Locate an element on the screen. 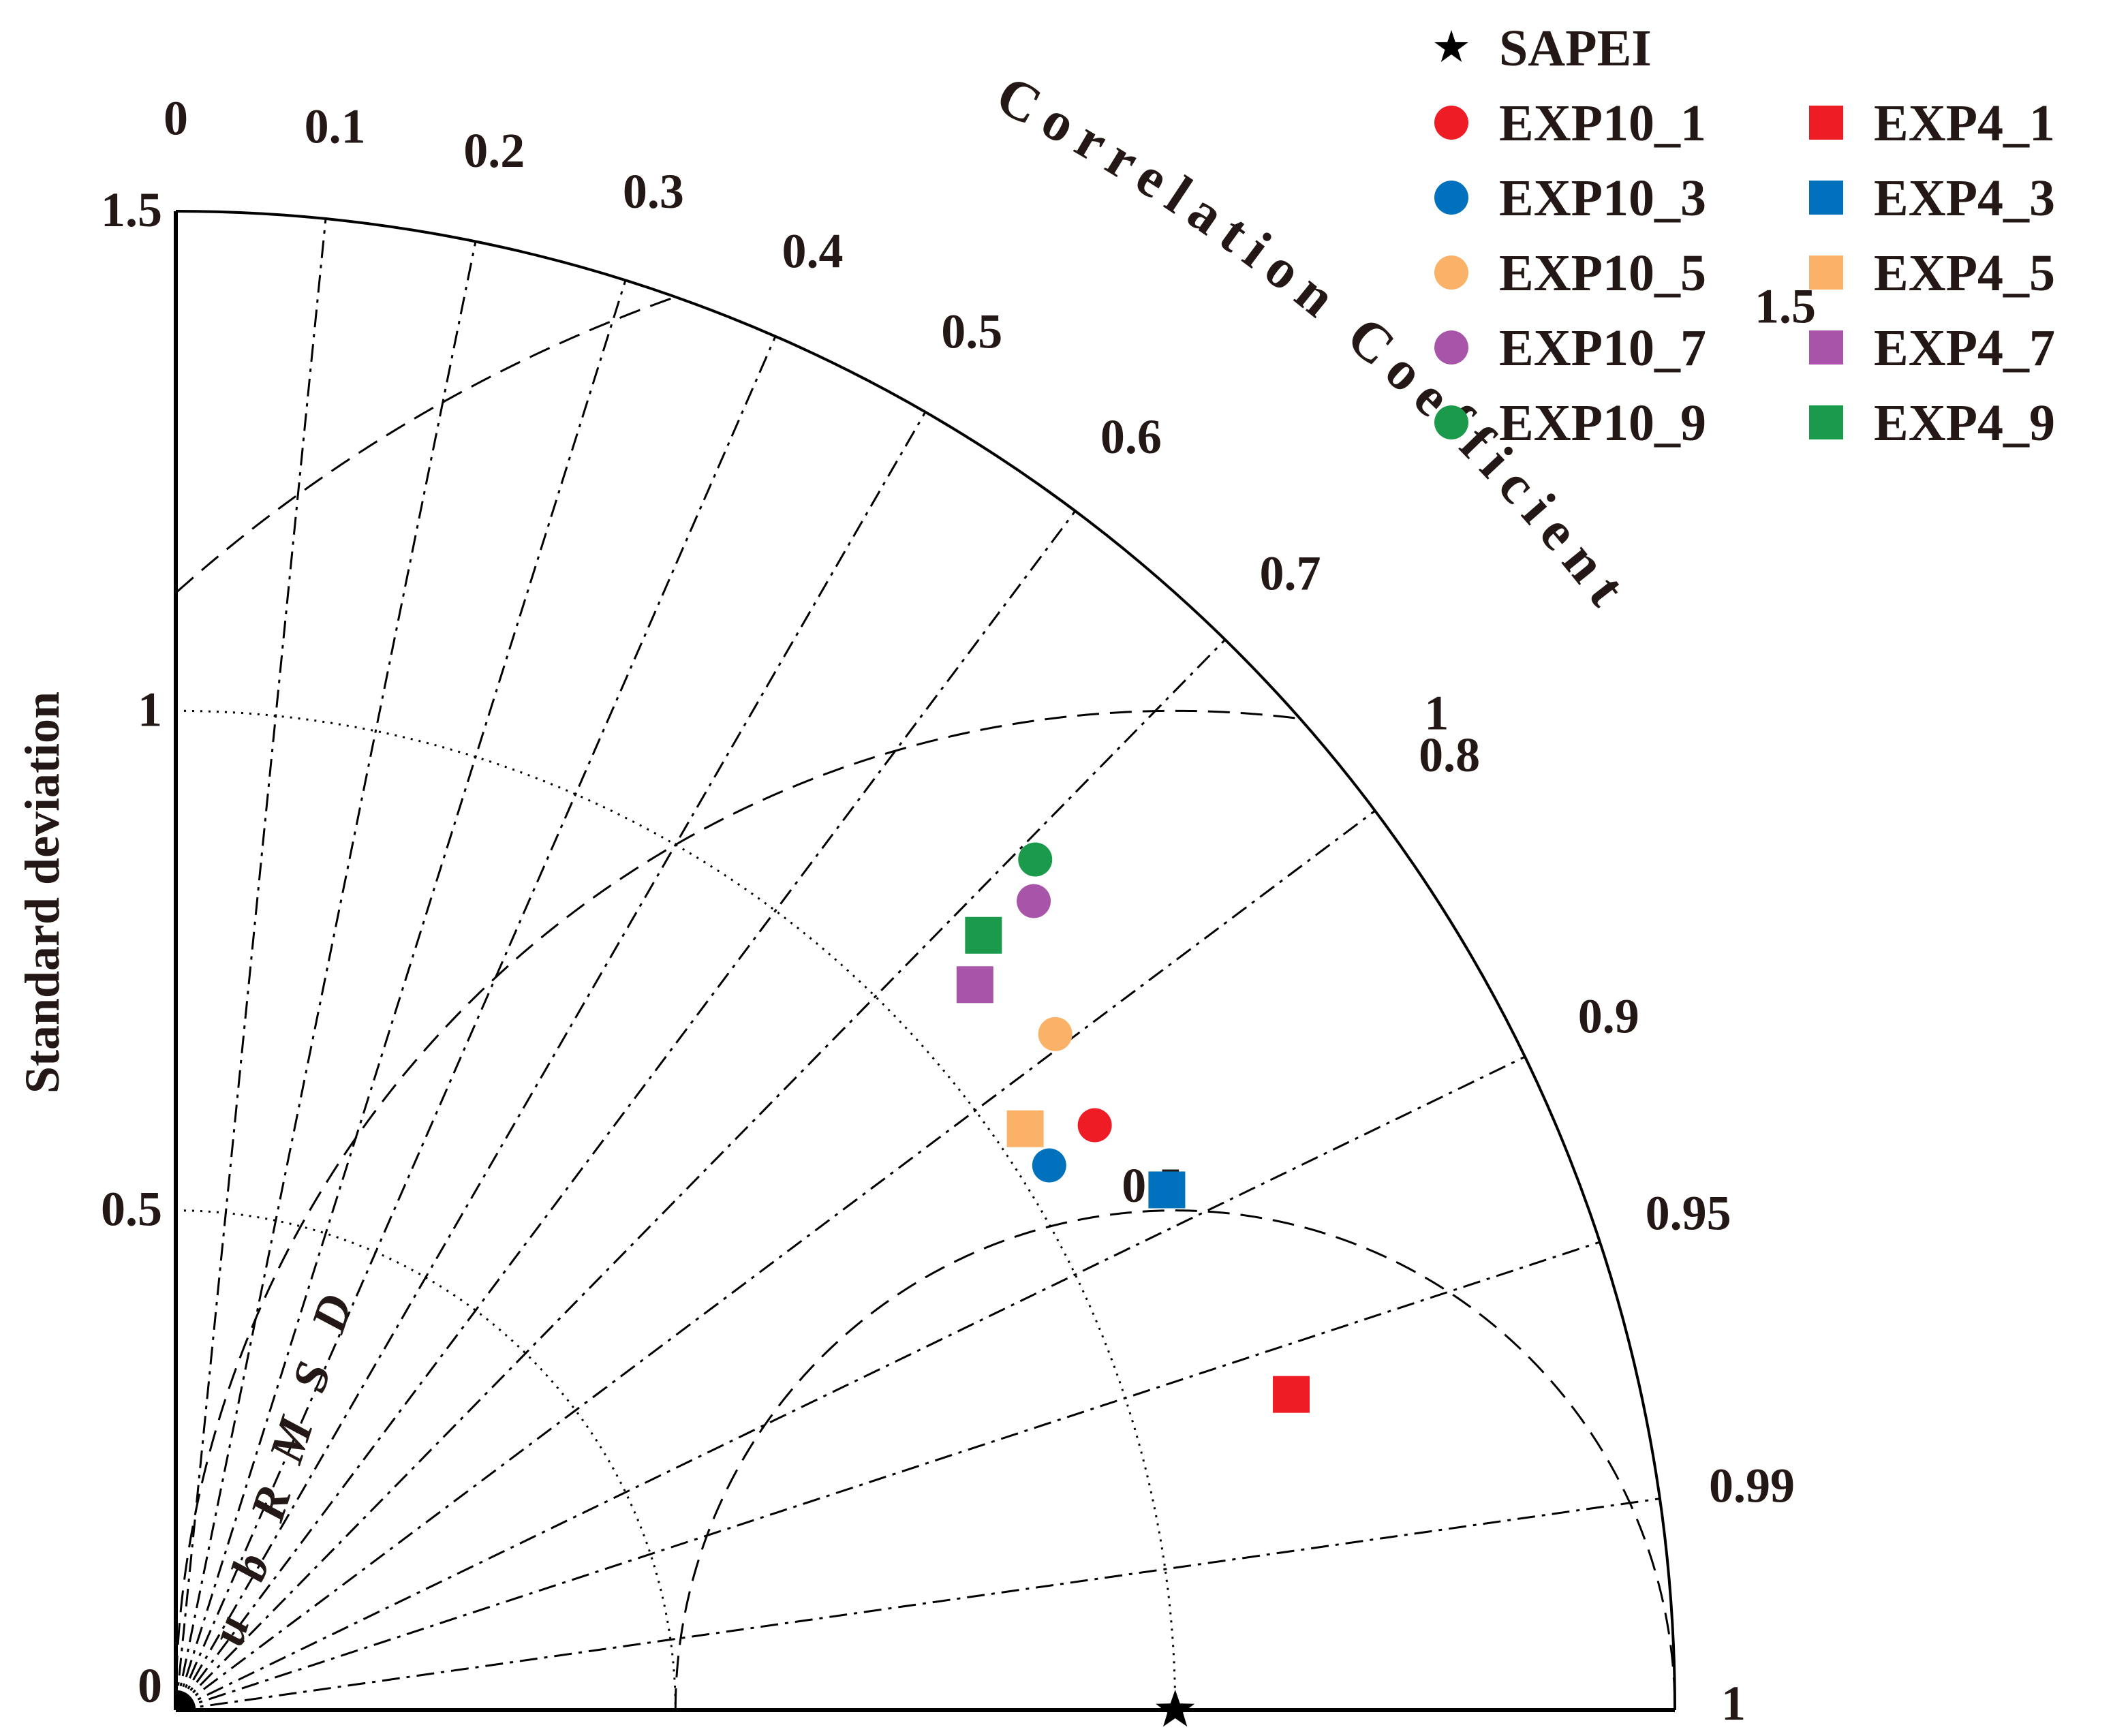 This screenshot has width=2113, height=1736. correlation-tick-label: 0.6 is located at coordinates (1131, 436).